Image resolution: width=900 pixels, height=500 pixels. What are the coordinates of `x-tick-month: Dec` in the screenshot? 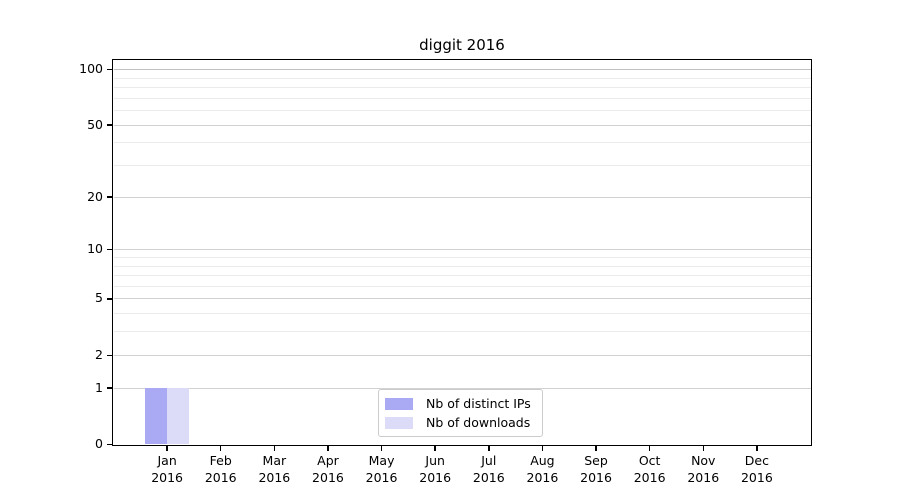 It's located at (756, 460).